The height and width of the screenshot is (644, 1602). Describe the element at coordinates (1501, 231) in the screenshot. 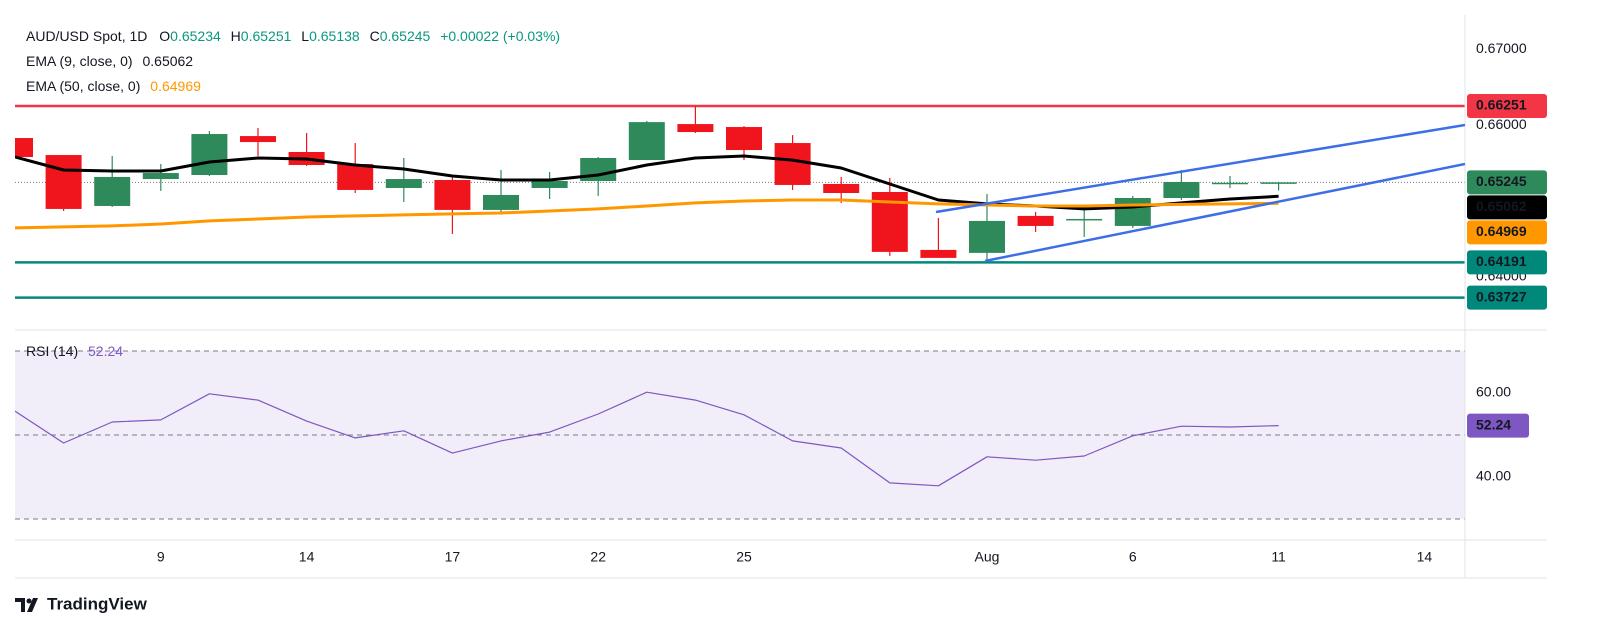

I see `price-label: 0.64969` at that location.